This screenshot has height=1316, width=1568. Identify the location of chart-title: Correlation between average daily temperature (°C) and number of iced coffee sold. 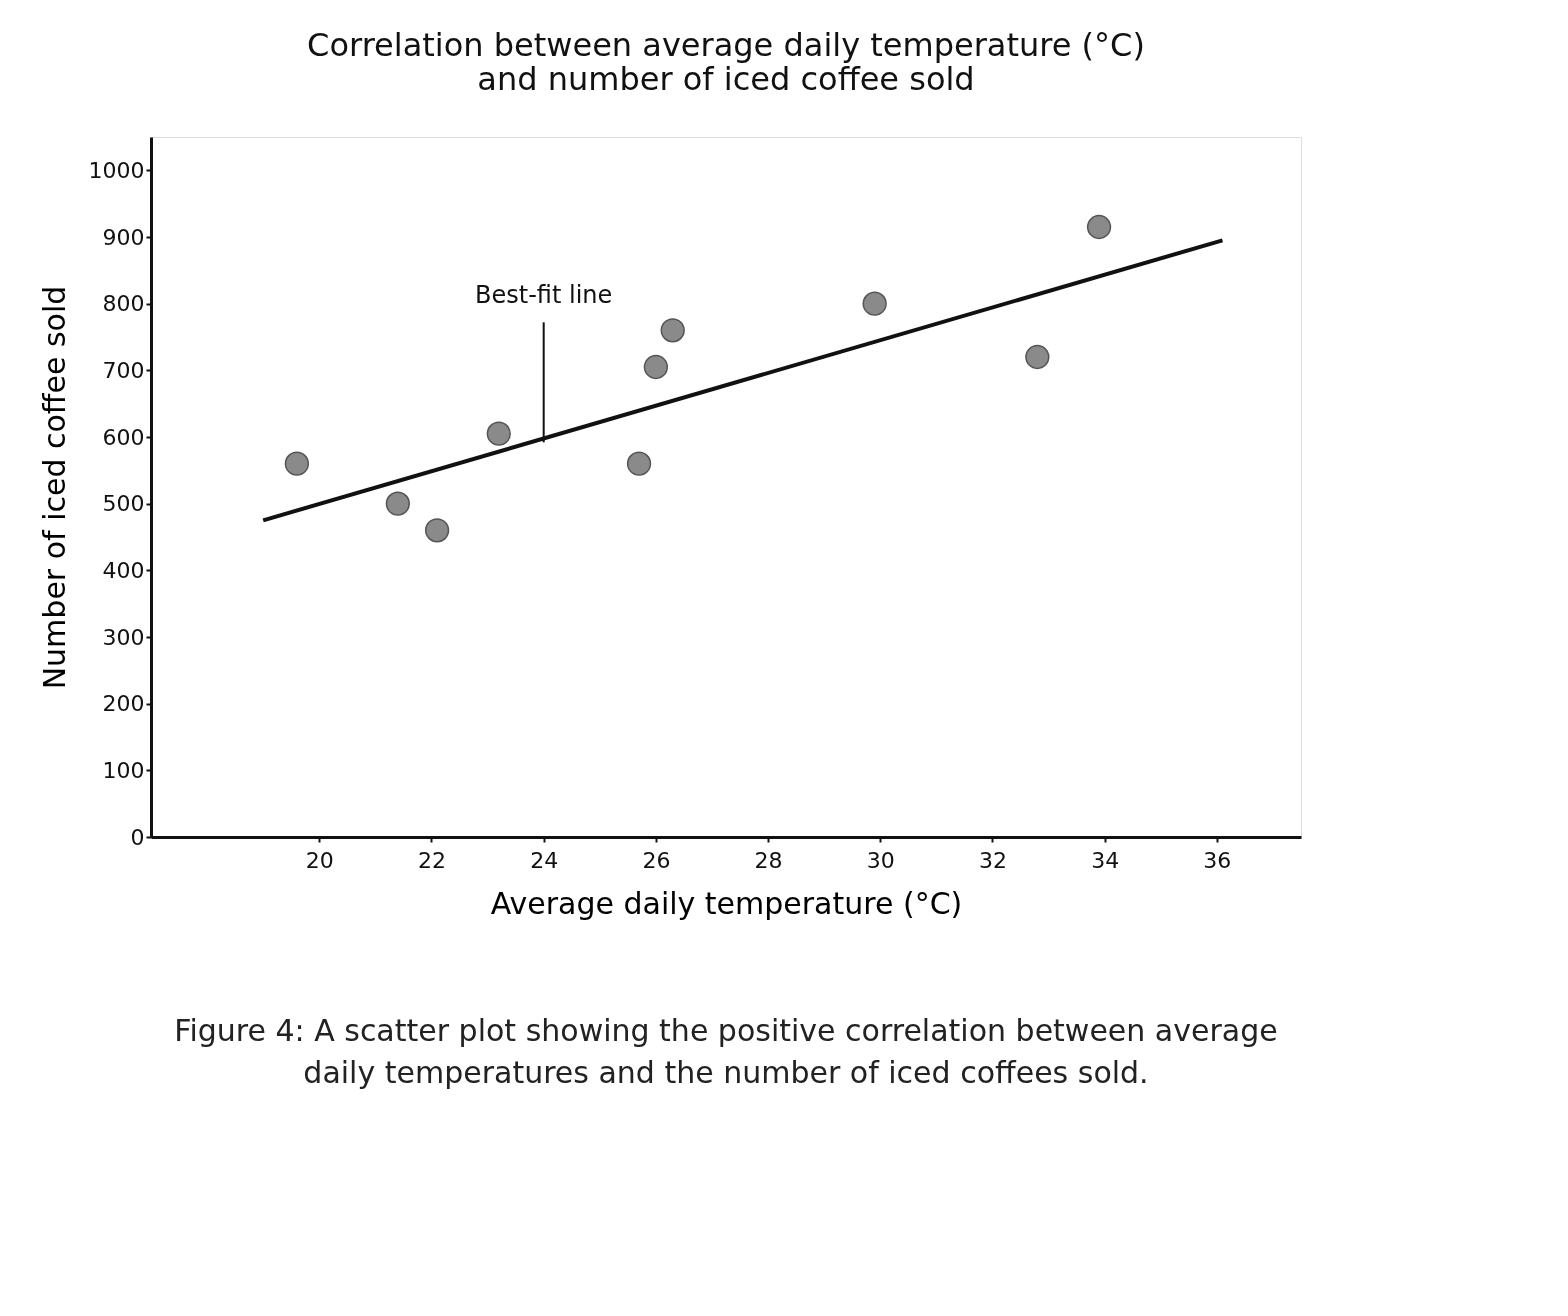
(726, 62).